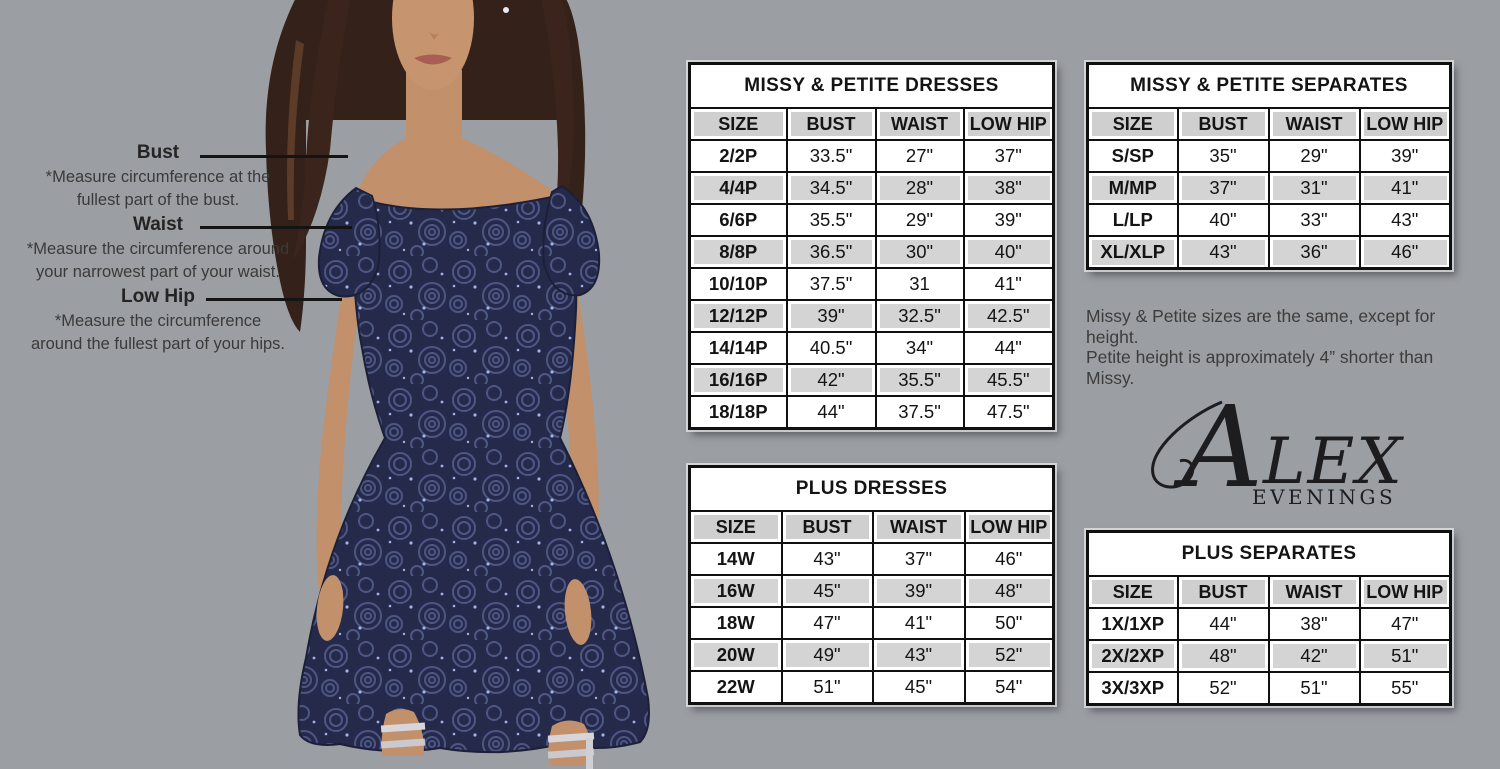  I want to click on size-cell: 12/12P, so click(738, 316).